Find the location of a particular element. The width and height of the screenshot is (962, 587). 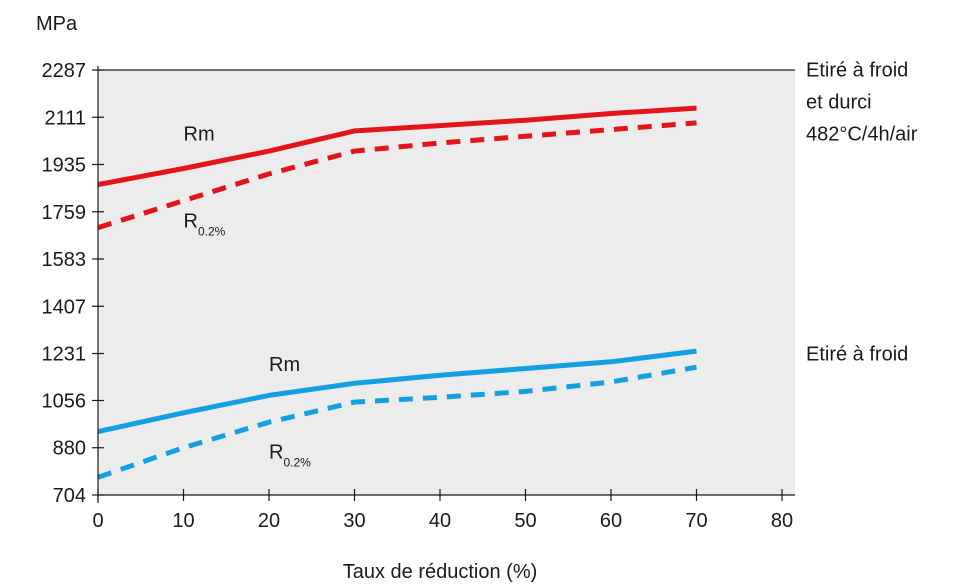

x-tick-label: 60 is located at coordinates (611, 521).